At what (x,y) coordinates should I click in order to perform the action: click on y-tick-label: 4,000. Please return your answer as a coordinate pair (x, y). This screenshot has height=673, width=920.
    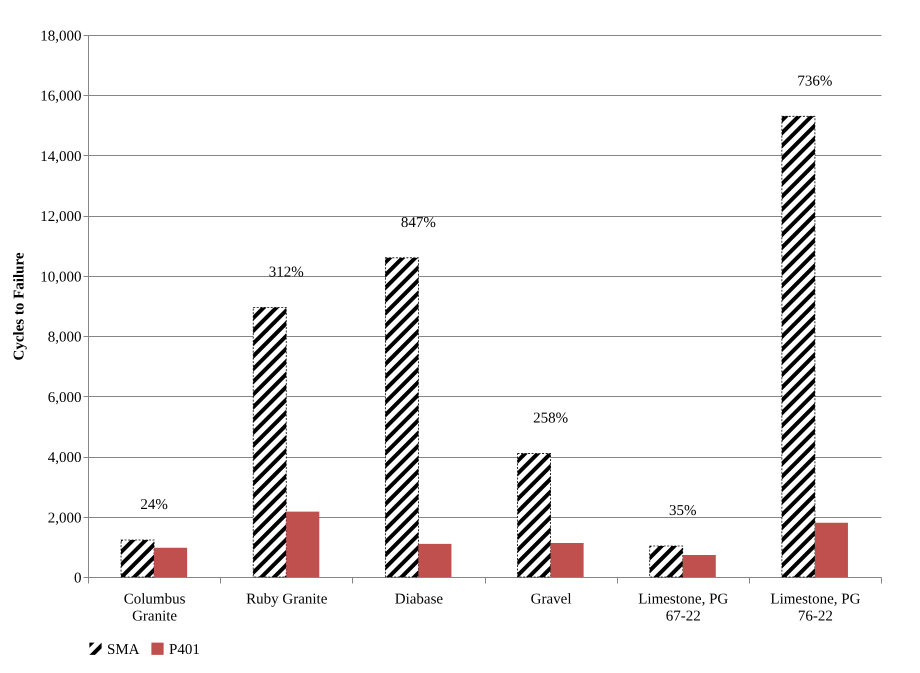
    Looking at the image, I should click on (65, 458).